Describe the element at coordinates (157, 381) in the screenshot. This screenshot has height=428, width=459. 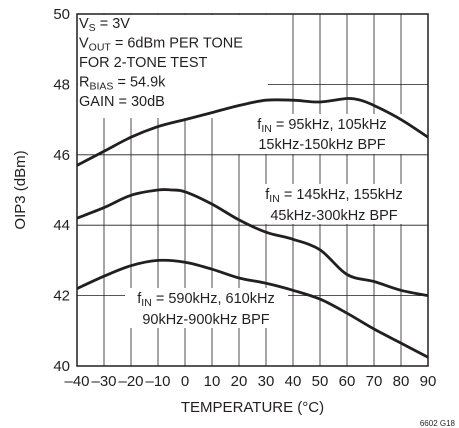
I see `x-tick-label: –10` at that location.